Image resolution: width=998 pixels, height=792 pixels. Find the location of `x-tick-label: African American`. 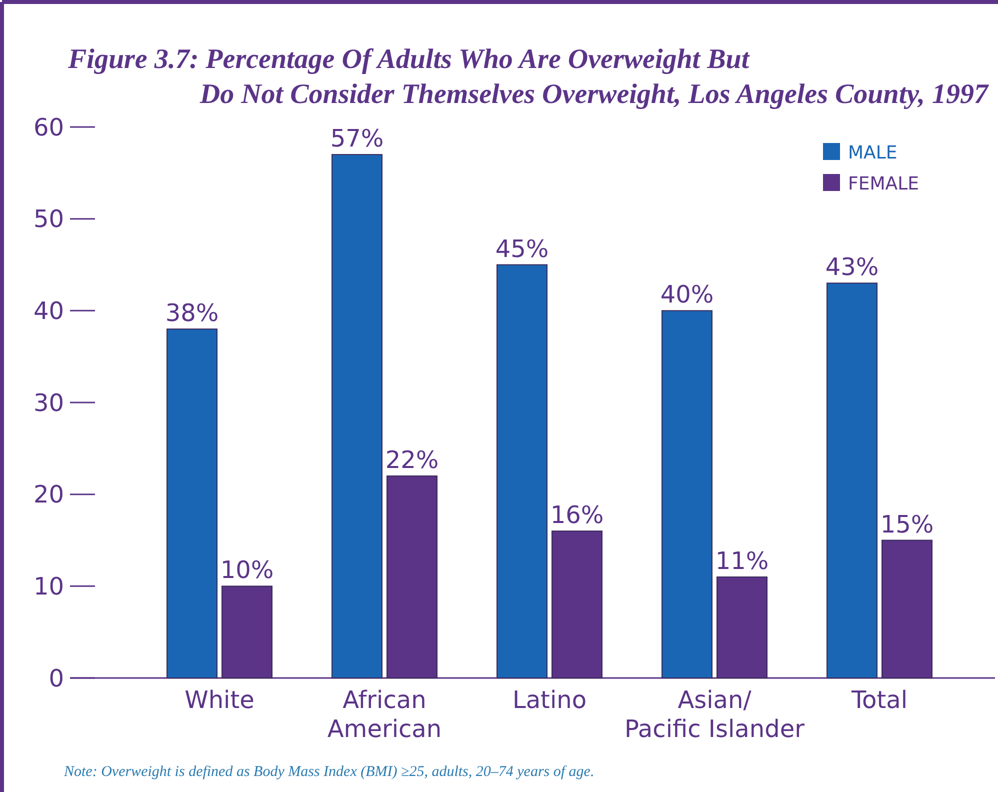

x-tick-label: African American is located at coordinates (384, 714).